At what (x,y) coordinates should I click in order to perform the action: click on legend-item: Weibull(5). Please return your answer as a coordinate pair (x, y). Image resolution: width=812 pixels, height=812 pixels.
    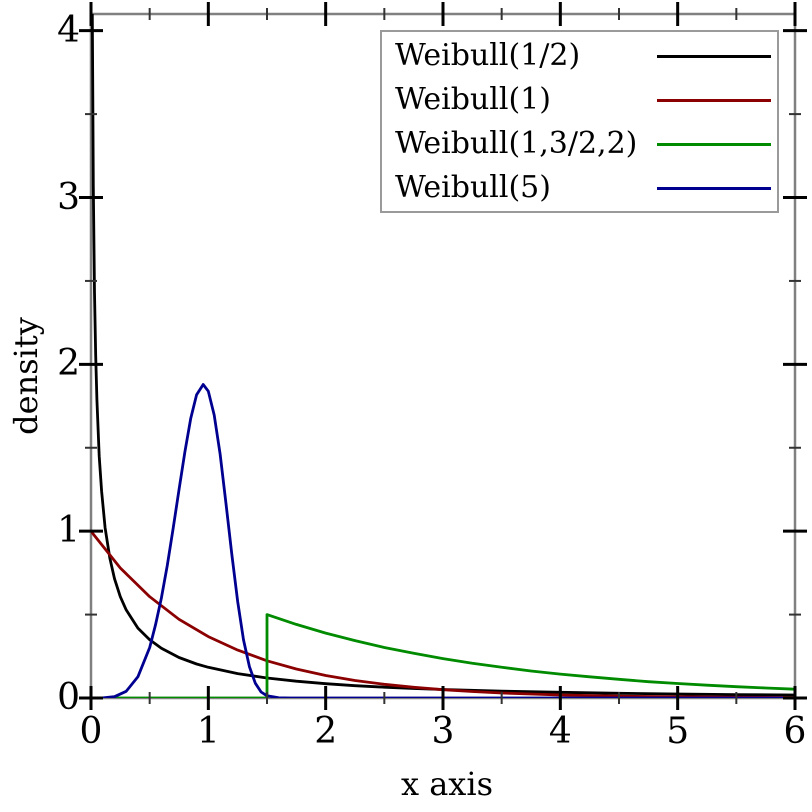
    Looking at the image, I should click on (586, 188).